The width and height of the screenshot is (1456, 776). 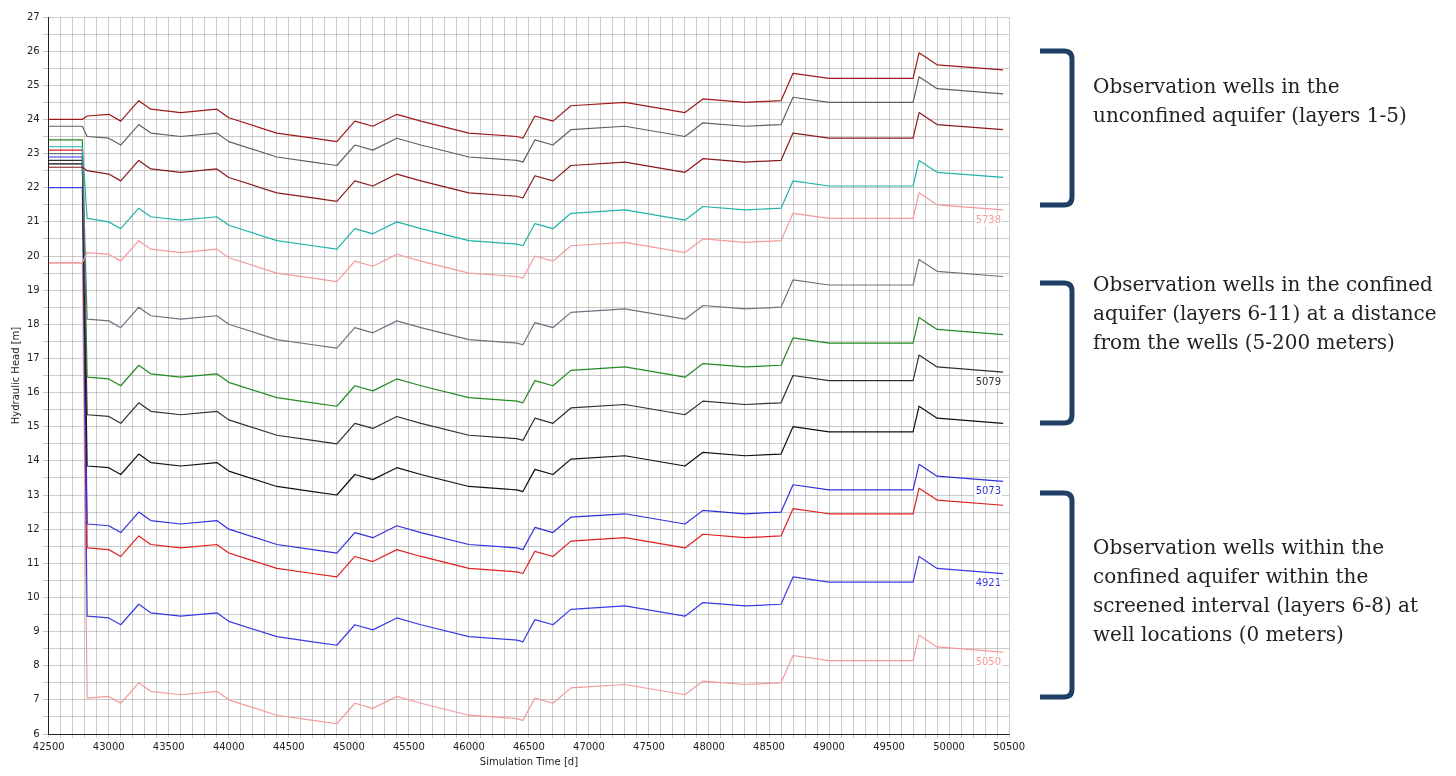 What do you see at coordinates (1265, 313) in the screenshot?
I see `text: Observation wells in the confined aquifer (layers 6-11) at a distance from the wells (5-200 meters)` at bounding box center [1265, 313].